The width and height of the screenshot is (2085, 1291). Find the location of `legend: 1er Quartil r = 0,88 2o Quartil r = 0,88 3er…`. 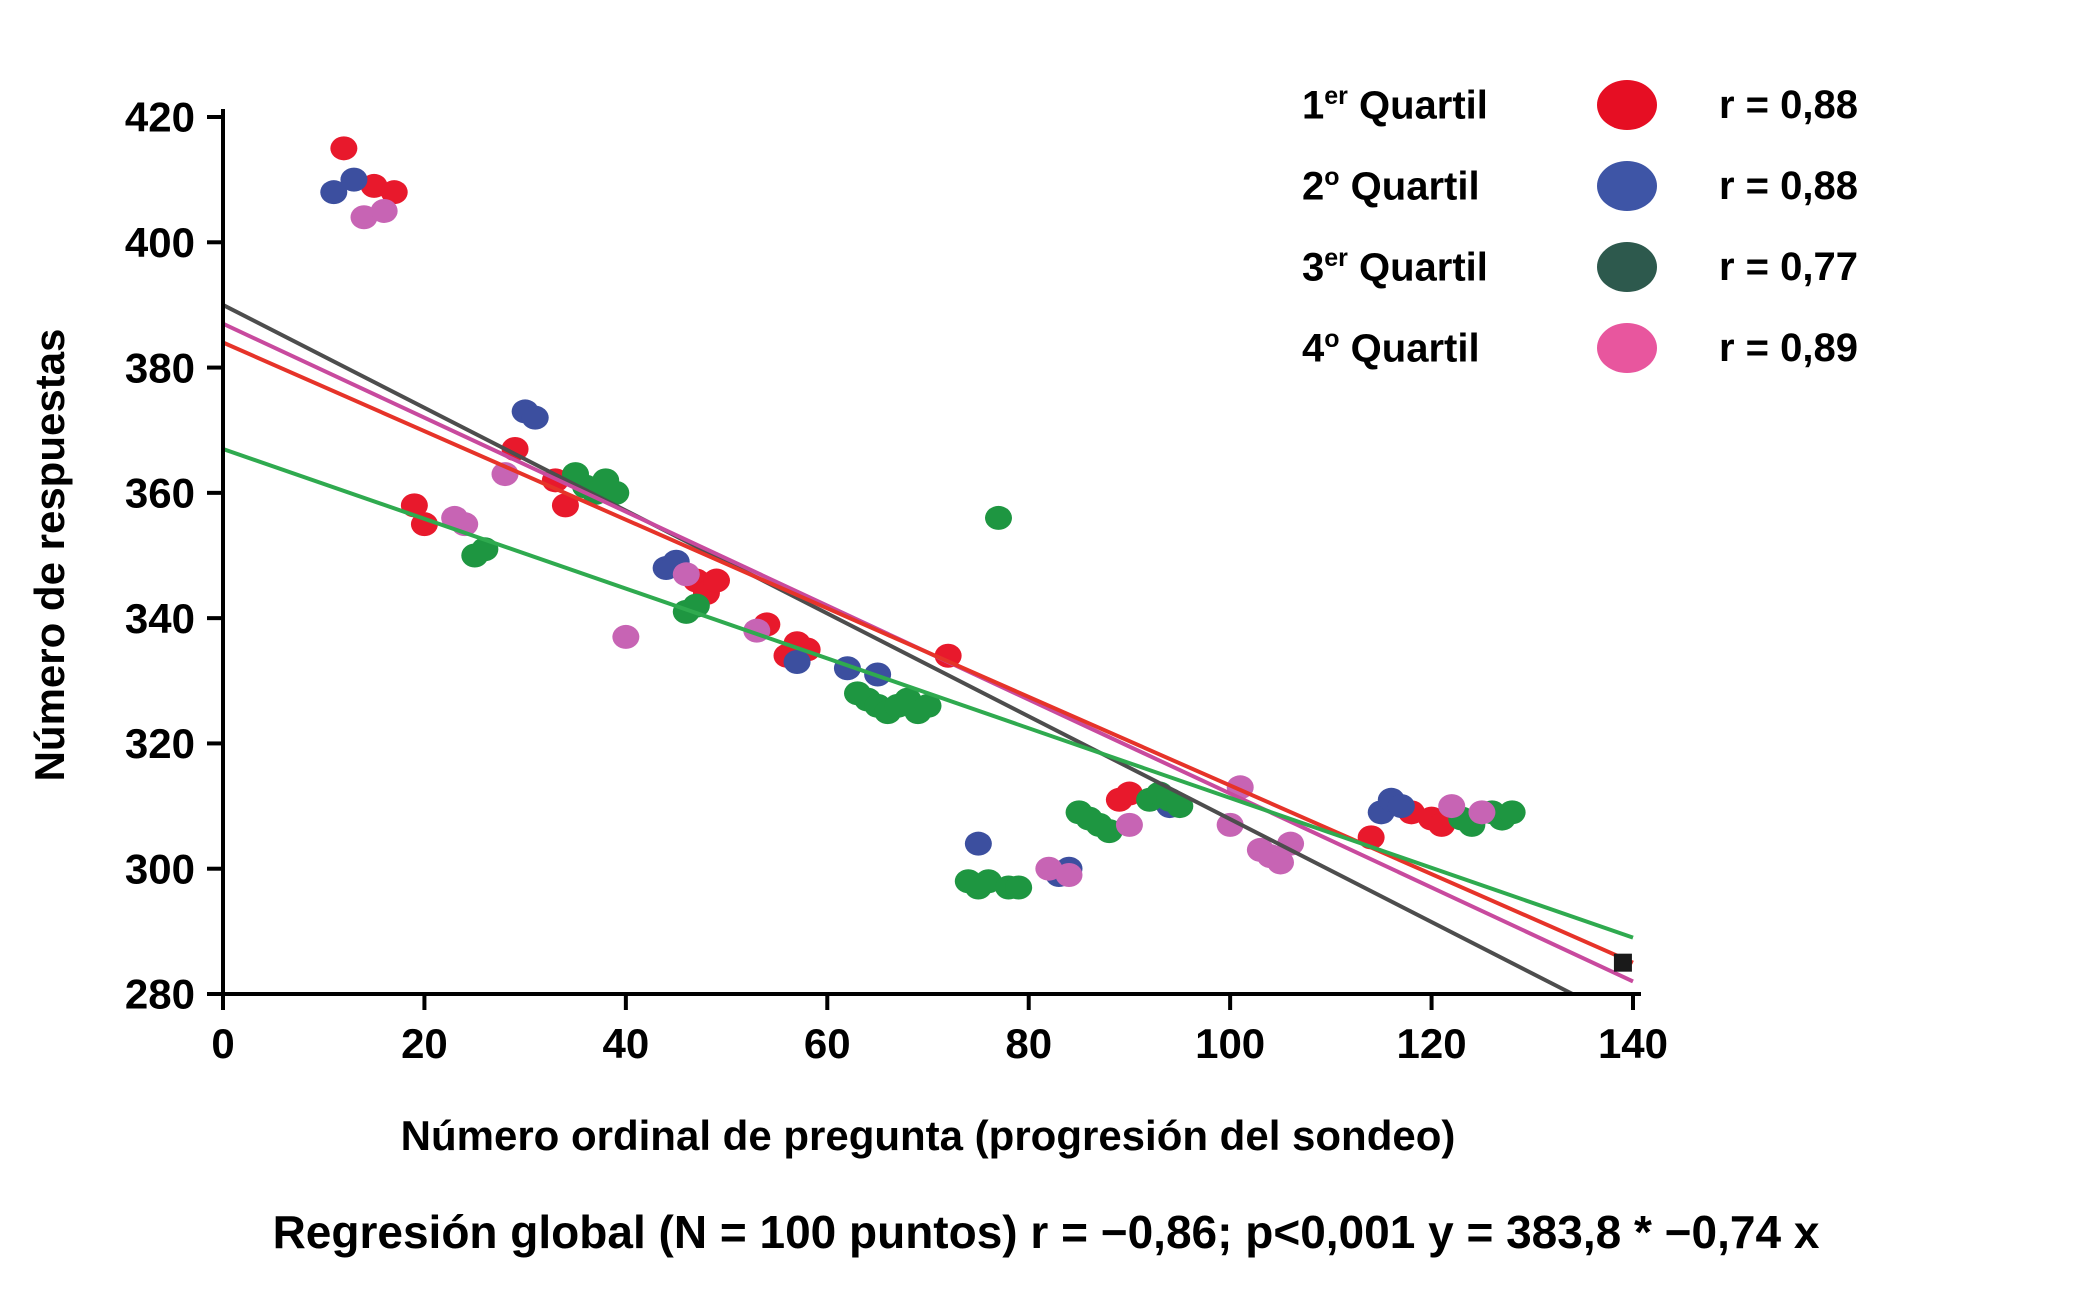

legend: 1er Quartil r = 0,88 2o Quartil r = 0,88 3er… is located at coordinates (1580, 226).